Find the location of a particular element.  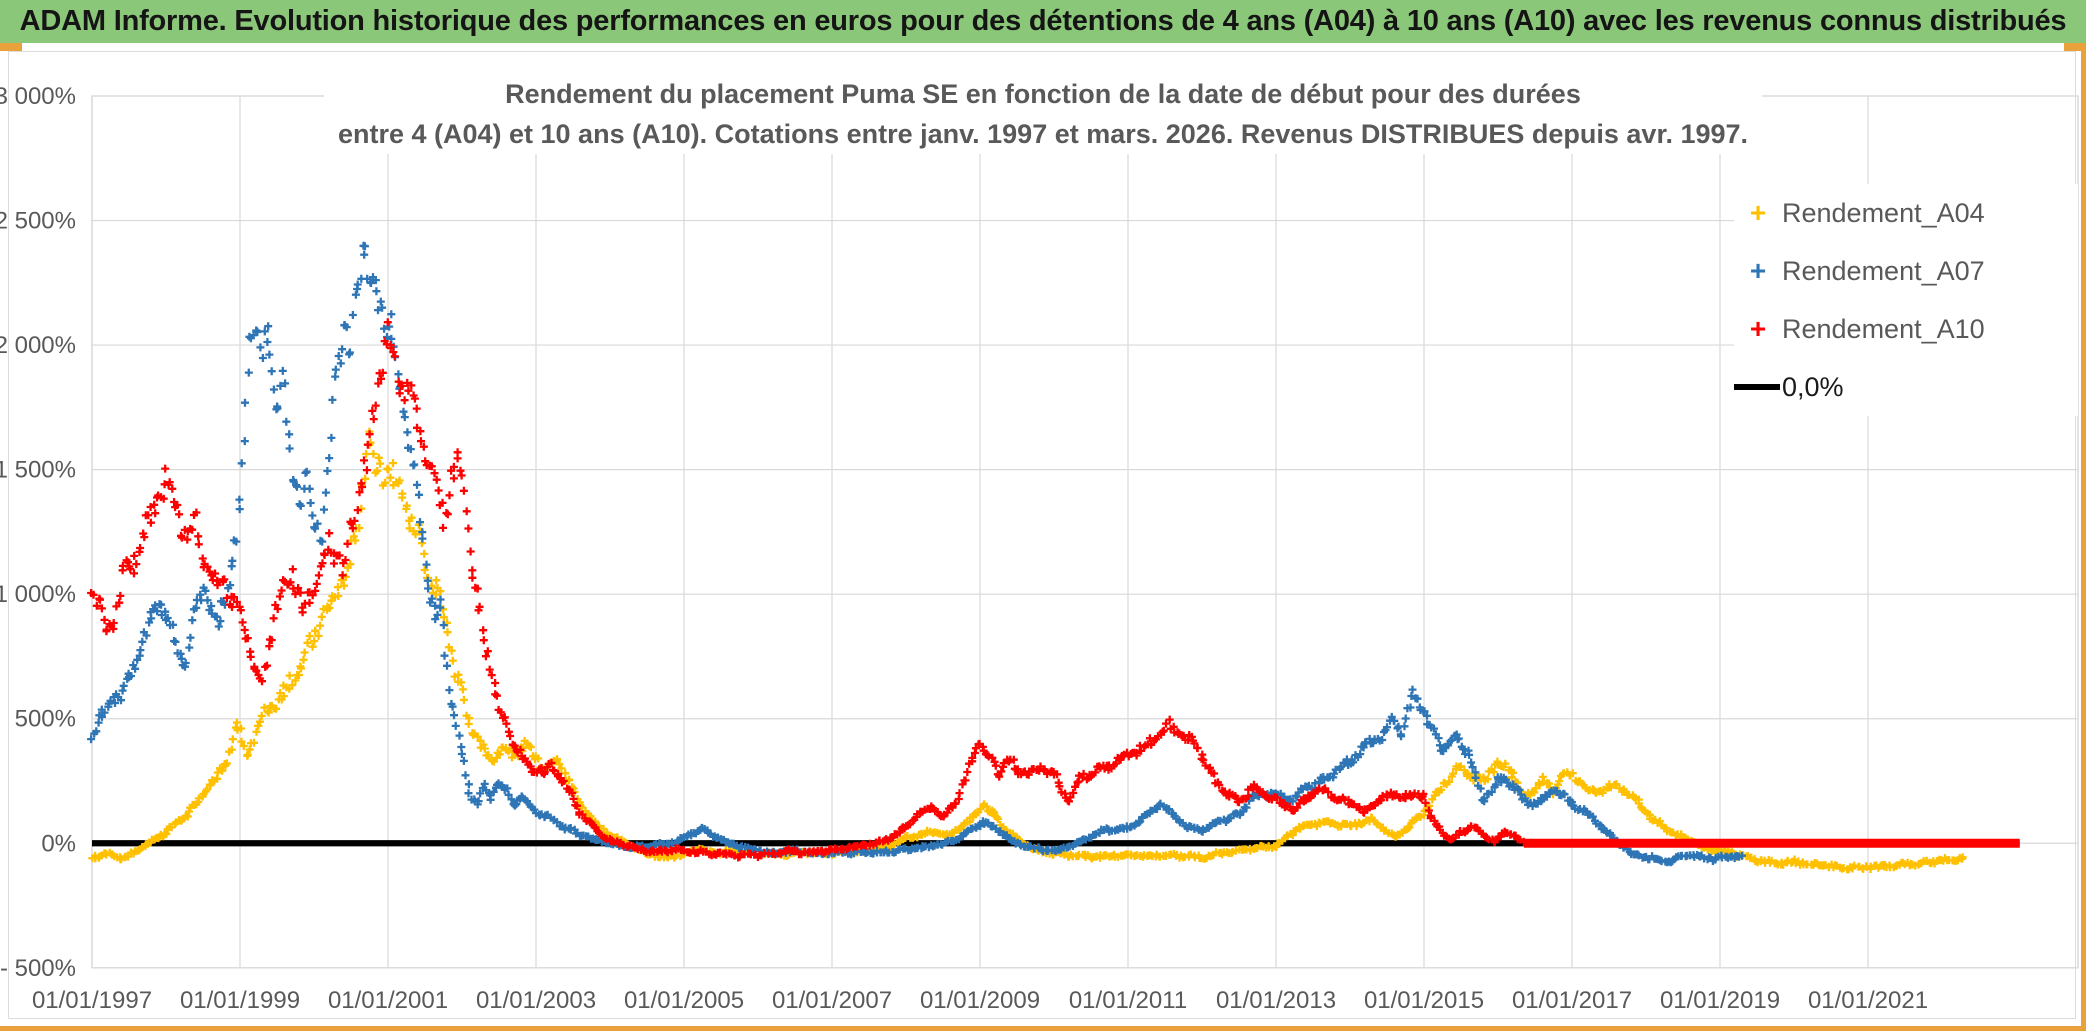

x-axis-tick-label: 01/01/2009 is located at coordinates (980, 1000).